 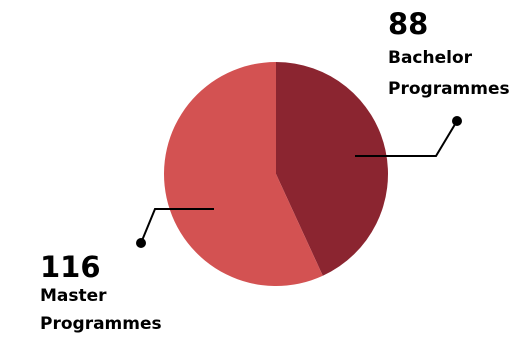 What do you see at coordinates (70, 267) in the screenshot?
I see `master-value: 116` at bounding box center [70, 267].